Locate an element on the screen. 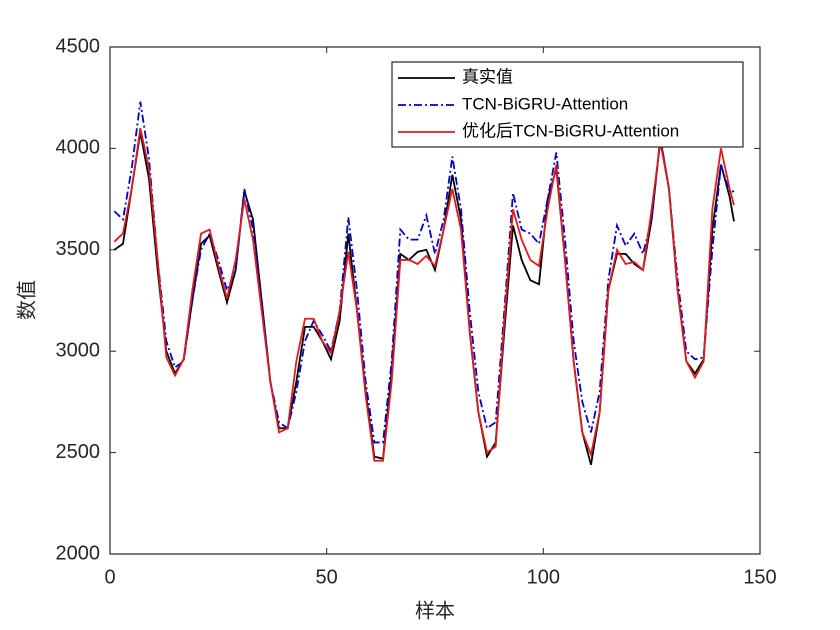 The width and height of the screenshot is (840, 630). y-tick-label: 4500 is located at coordinates (78, 46).